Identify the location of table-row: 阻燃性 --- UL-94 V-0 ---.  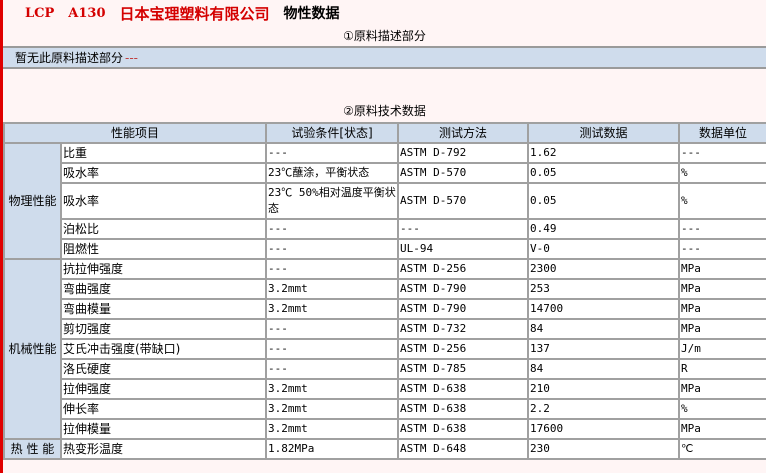
(385, 249).